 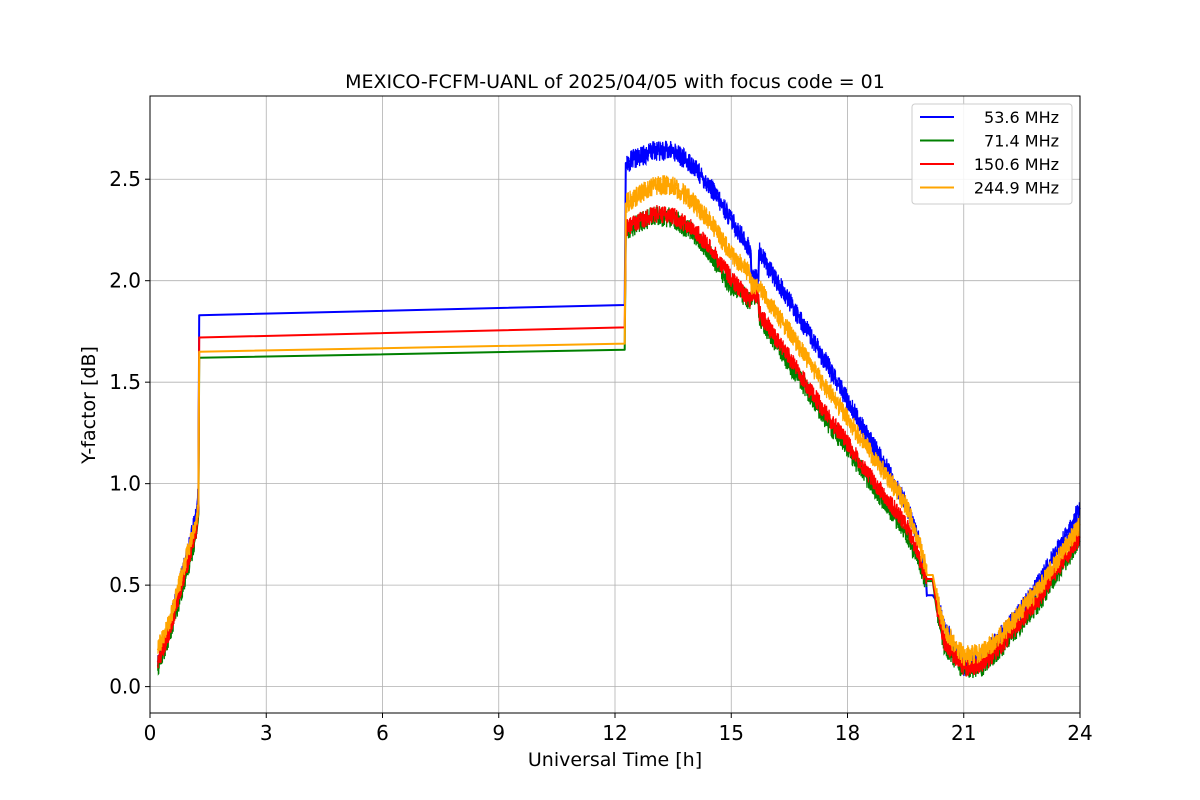 What do you see at coordinates (614, 733) in the screenshot?
I see `x-tick-label: 12` at bounding box center [614, 733].